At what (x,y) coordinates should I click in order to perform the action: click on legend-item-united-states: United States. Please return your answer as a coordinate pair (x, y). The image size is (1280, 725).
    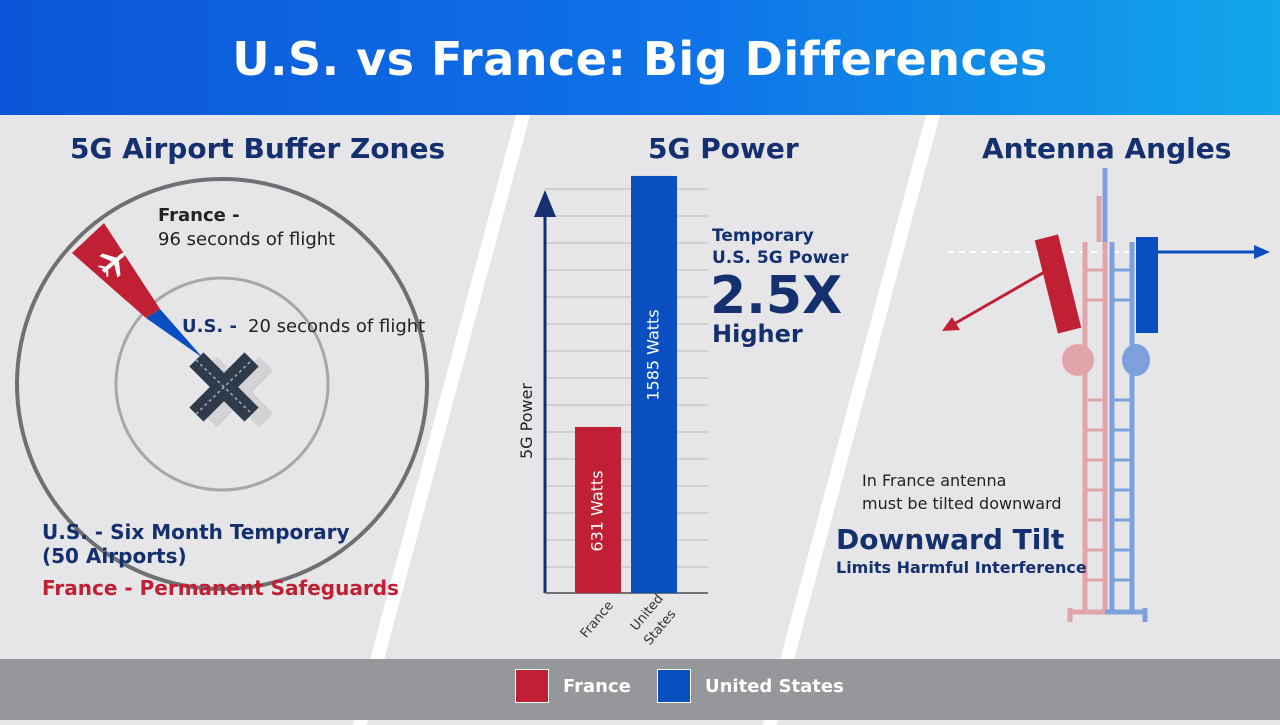
    Looking at the image, I should click on (750, 686).